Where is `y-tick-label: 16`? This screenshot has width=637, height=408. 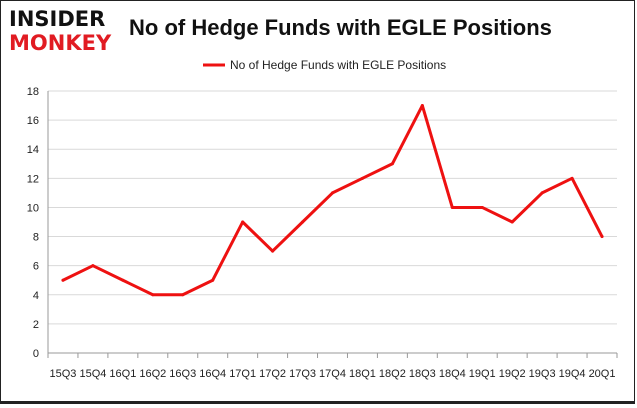
y-tick-label: 16 is located at coordinates (33, 121).